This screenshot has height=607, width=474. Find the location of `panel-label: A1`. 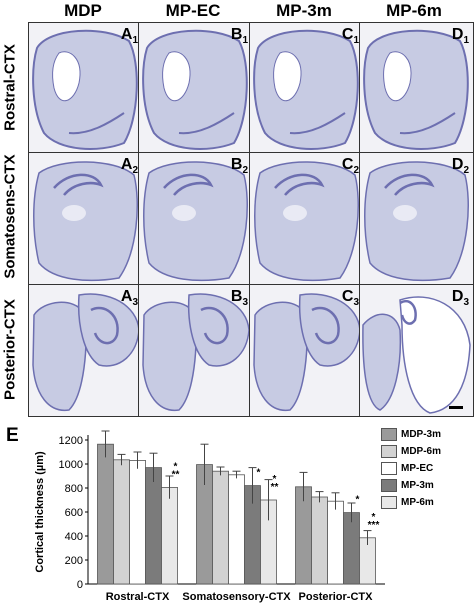

panel-label: A1 is located at coordinates (129, 36).